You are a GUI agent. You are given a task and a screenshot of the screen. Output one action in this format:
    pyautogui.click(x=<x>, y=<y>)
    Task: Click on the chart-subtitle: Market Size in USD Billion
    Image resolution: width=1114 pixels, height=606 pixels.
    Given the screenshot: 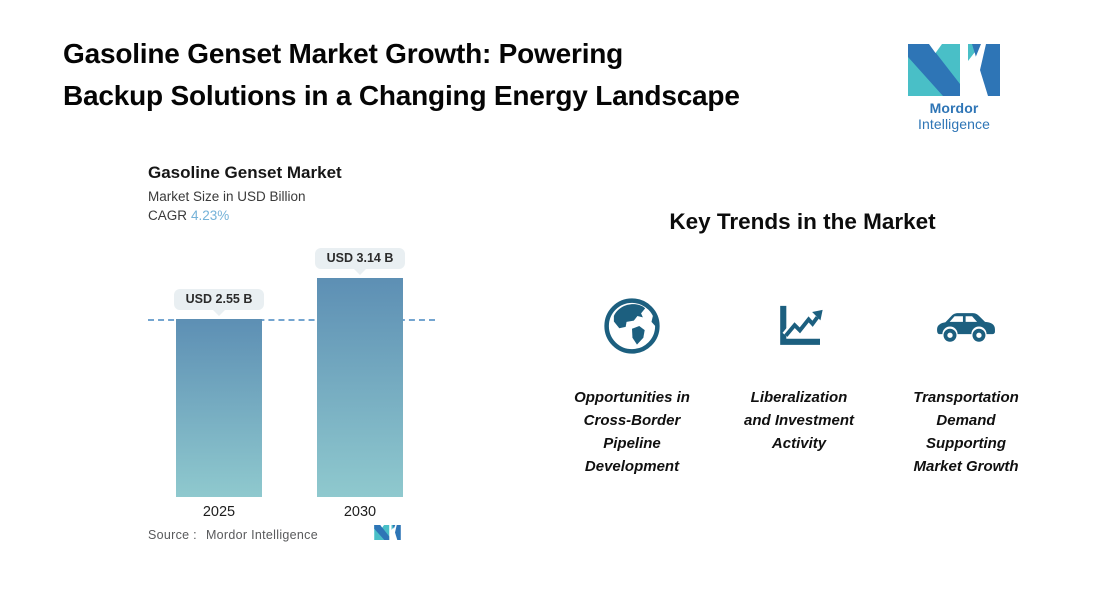 What is the action you would take?
    pyautogui.click(x=227, y=196)
    